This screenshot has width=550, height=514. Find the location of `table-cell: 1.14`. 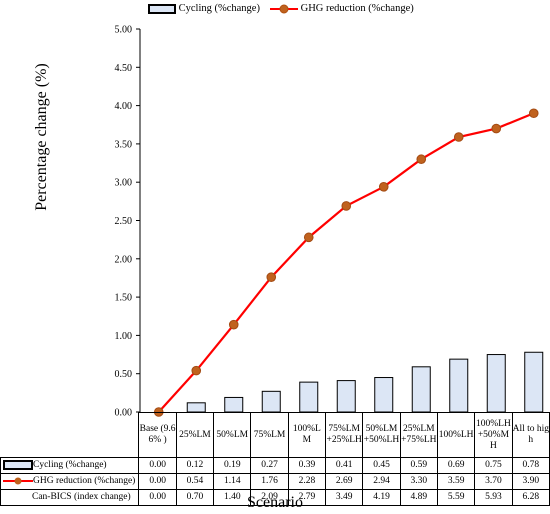

table-cell: 1.14 is located at coordinates (232, 481).